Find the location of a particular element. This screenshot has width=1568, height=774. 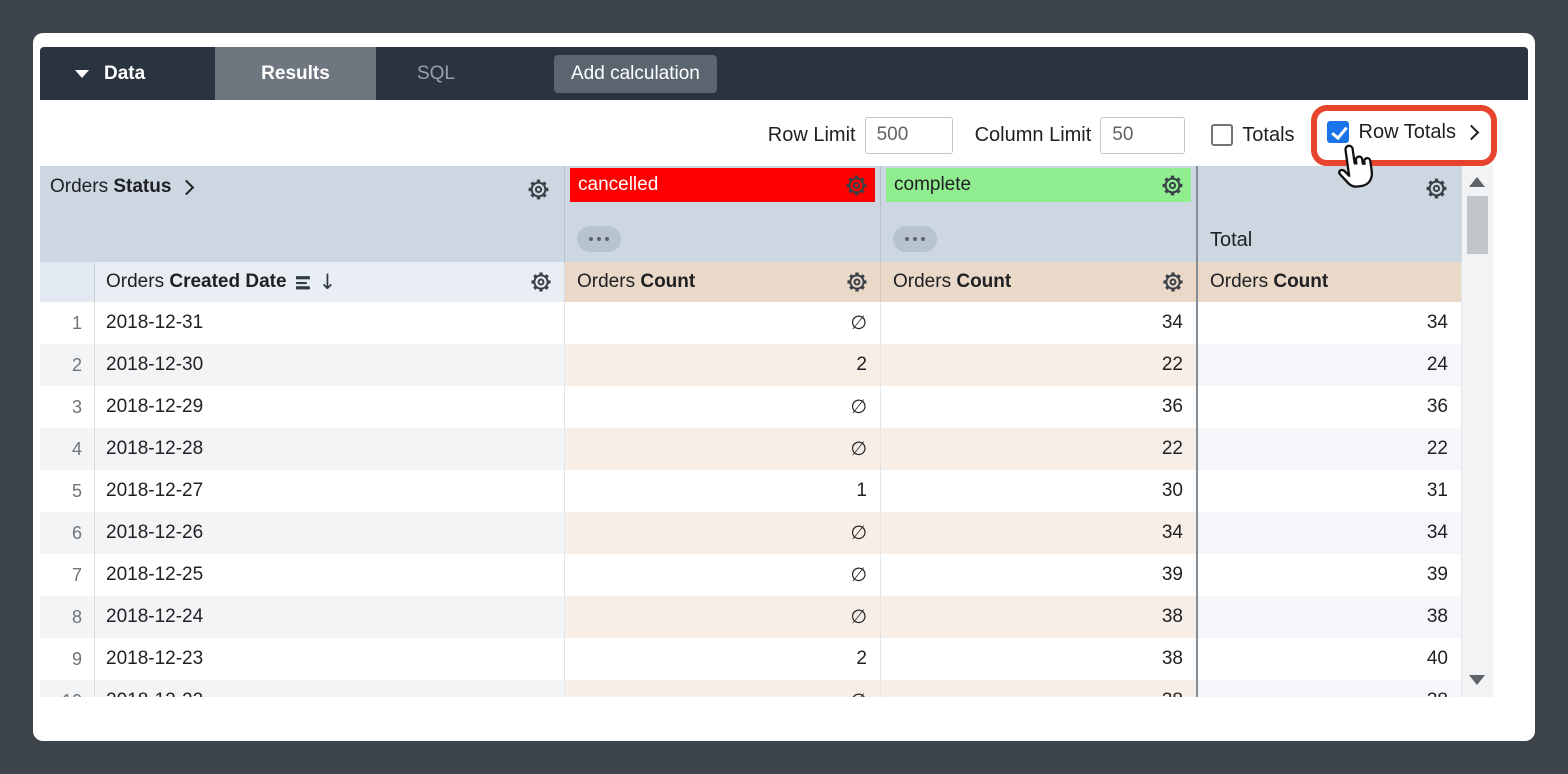

row-limit-input is located at coordinates (908, 135).